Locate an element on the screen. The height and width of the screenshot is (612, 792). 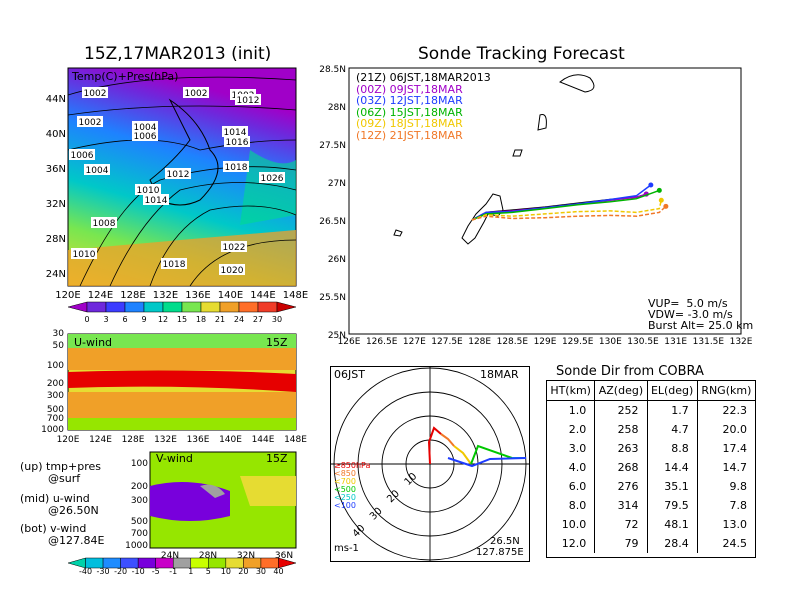
v-pressure-label: 100 is located at coordinates (139, 464).